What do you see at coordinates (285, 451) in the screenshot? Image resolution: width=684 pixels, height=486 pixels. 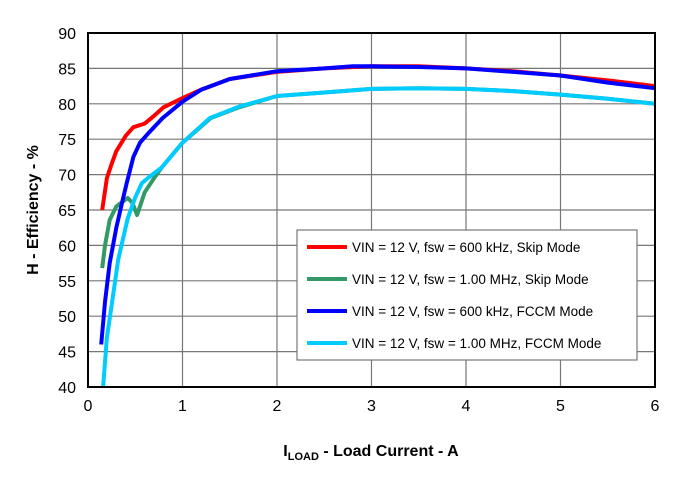 I see `x-axis-label-main: I` at bounding box center [285, 451].